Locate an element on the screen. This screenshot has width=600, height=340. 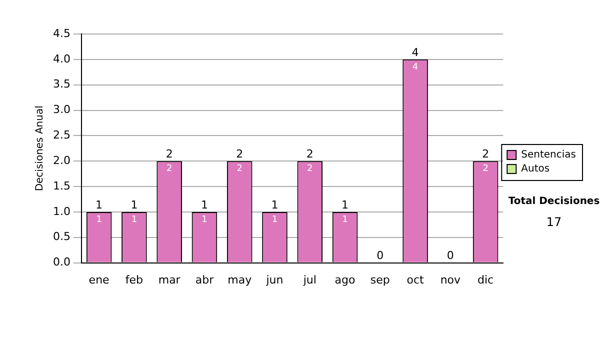
x-tick-label: sep is located at coordinates (380, 279).